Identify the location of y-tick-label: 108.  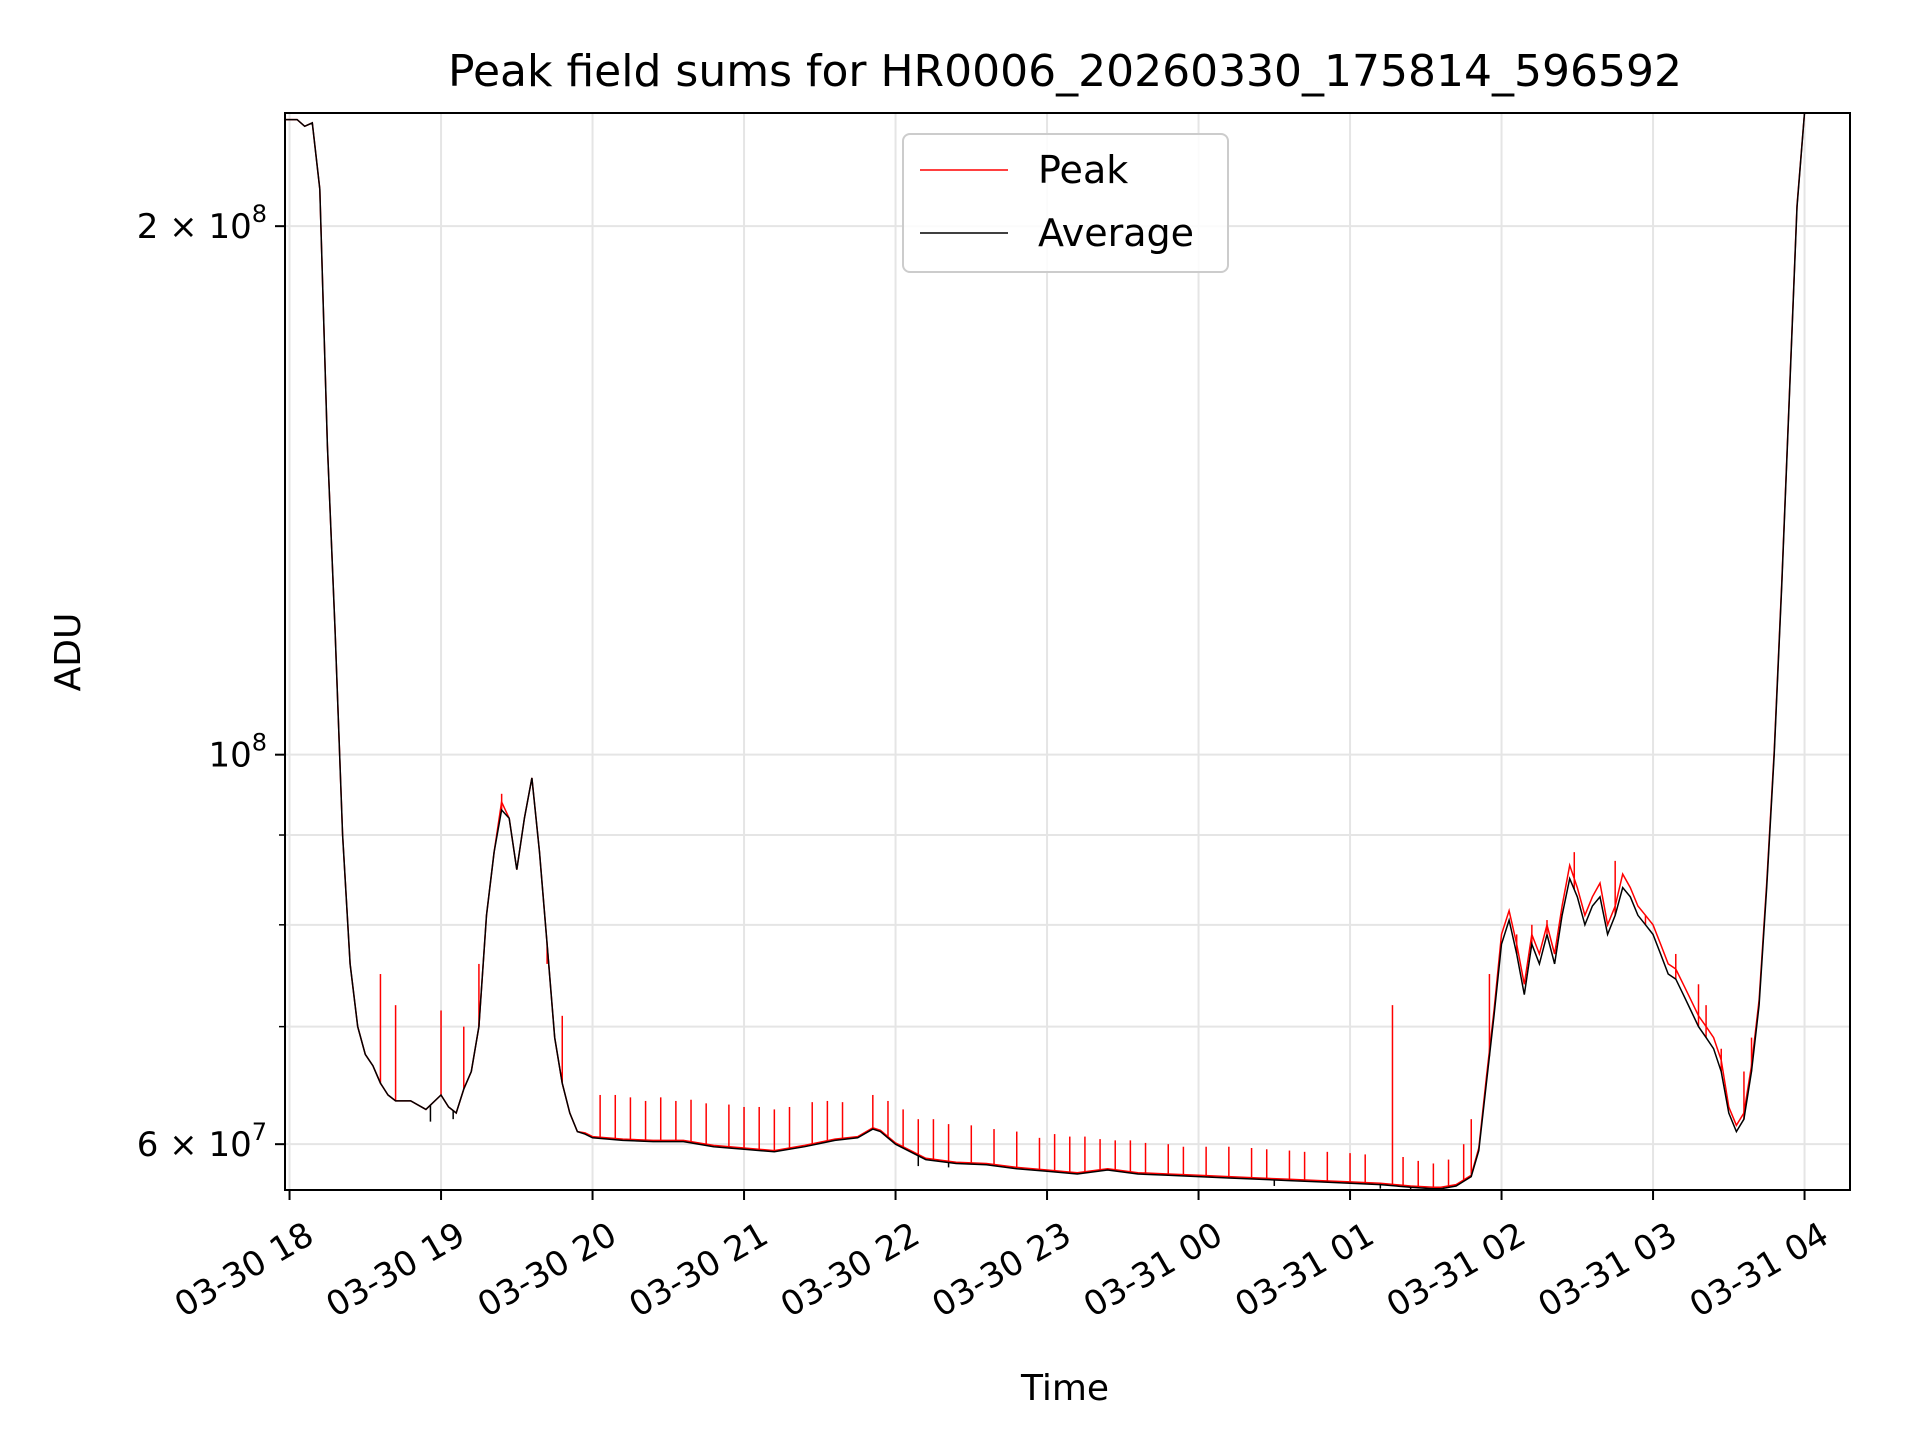
(237, 752).